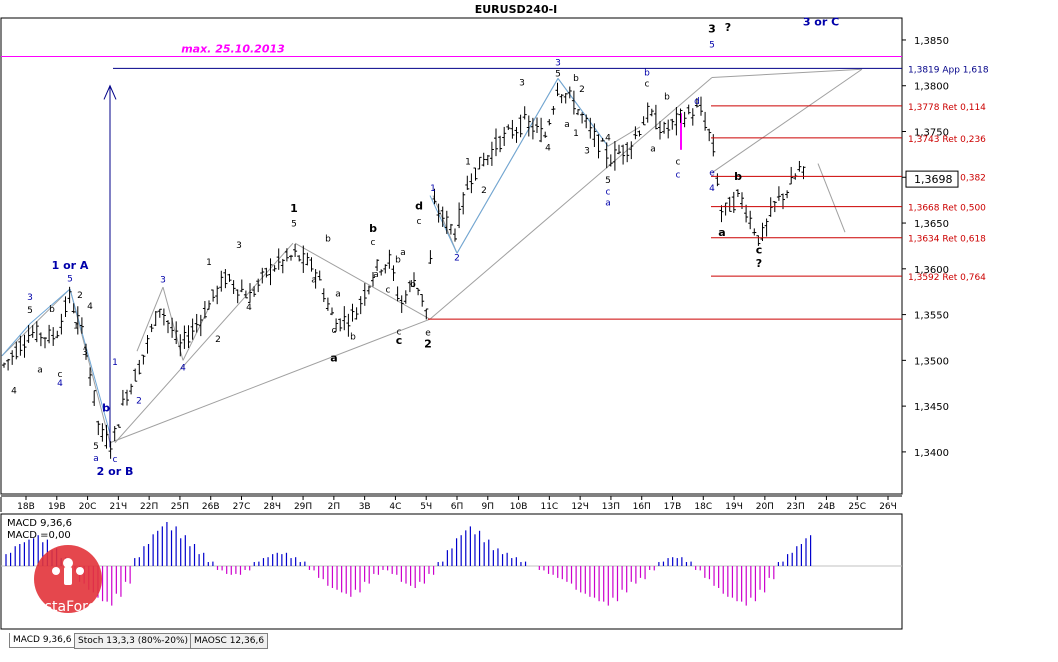  Describe the element at coordinates (703, 507) in the screenshot. I see `x-tick-label: 18С` at that location.